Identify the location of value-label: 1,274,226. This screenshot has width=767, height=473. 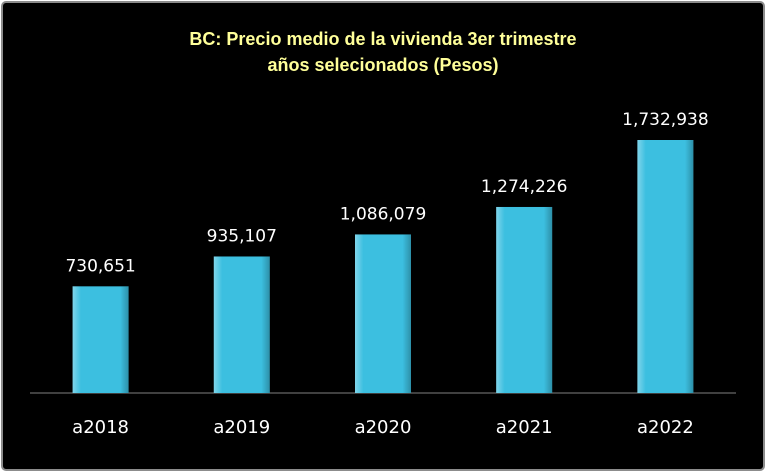
(524, 187).